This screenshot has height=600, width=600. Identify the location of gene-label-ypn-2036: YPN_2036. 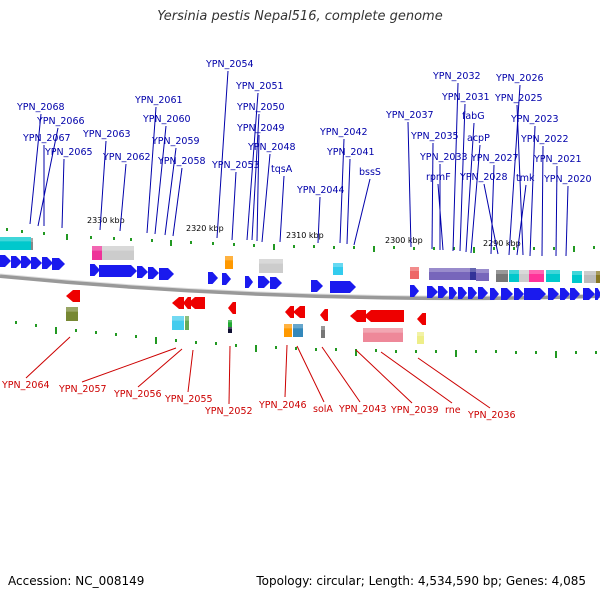
(491, 415).